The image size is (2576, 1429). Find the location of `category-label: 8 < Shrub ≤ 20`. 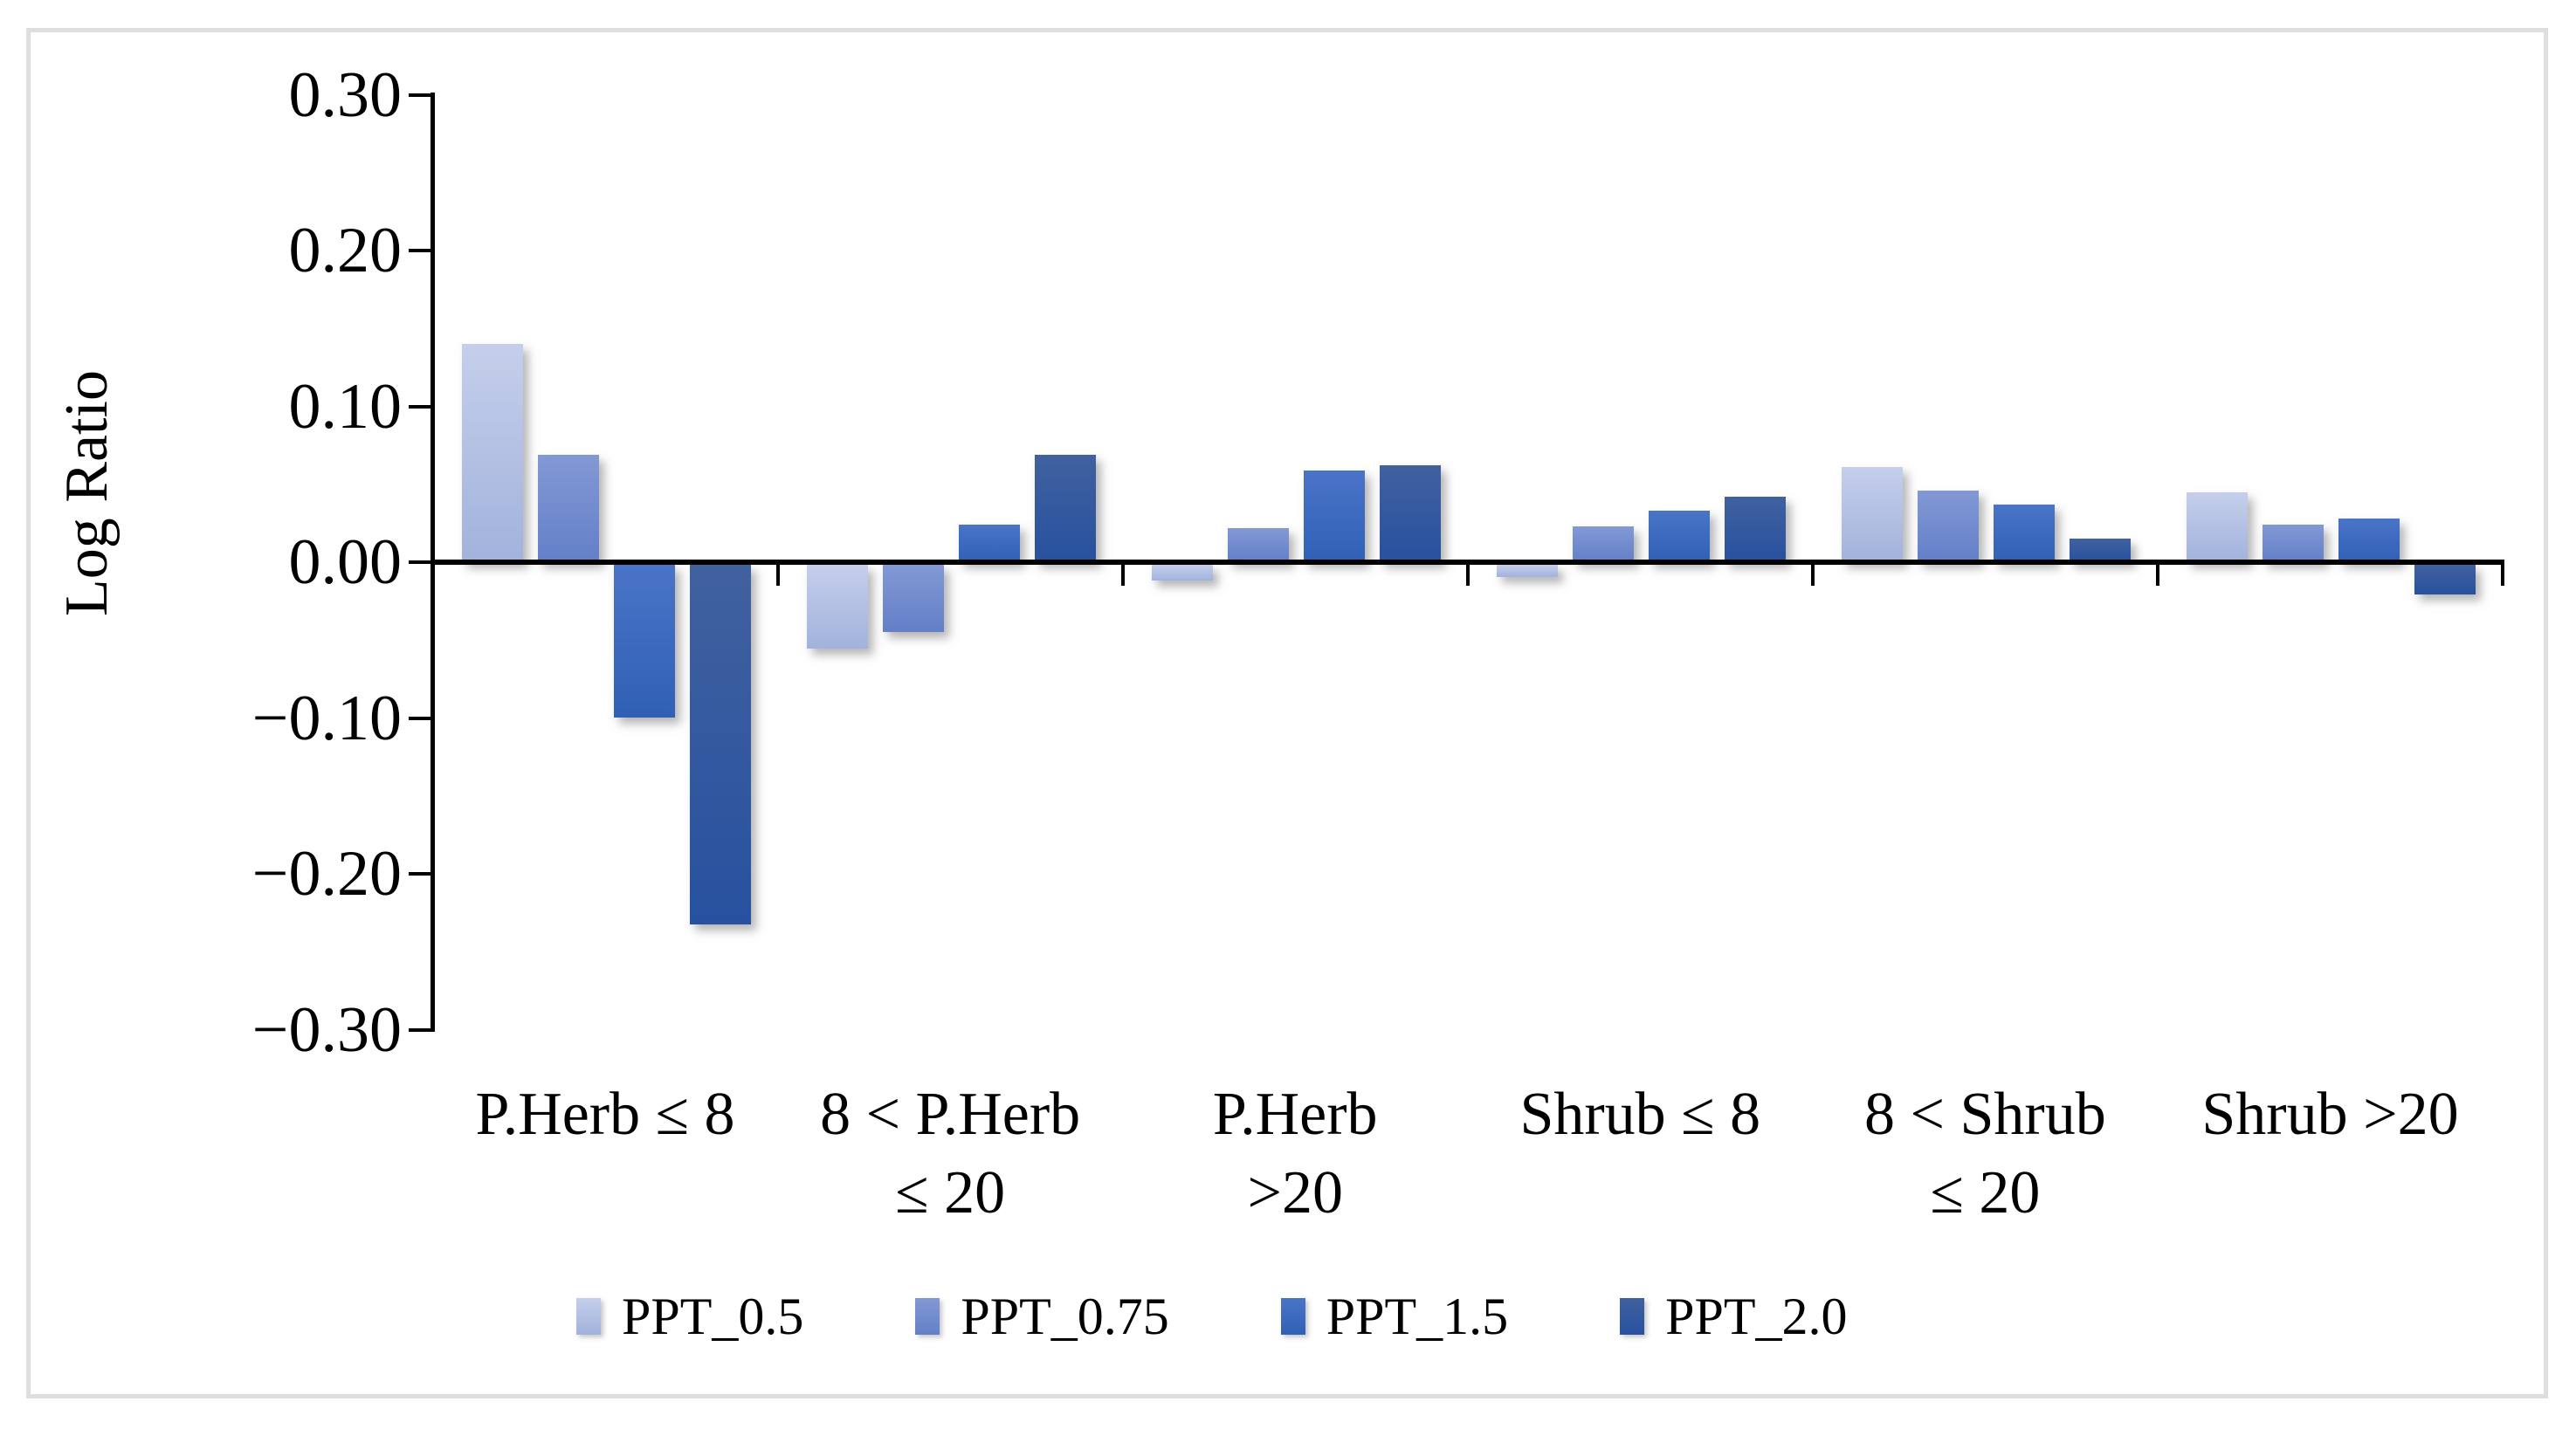

category-label: 8 < Shrub ≤ 20 is located at coordinates (1985, 1154).